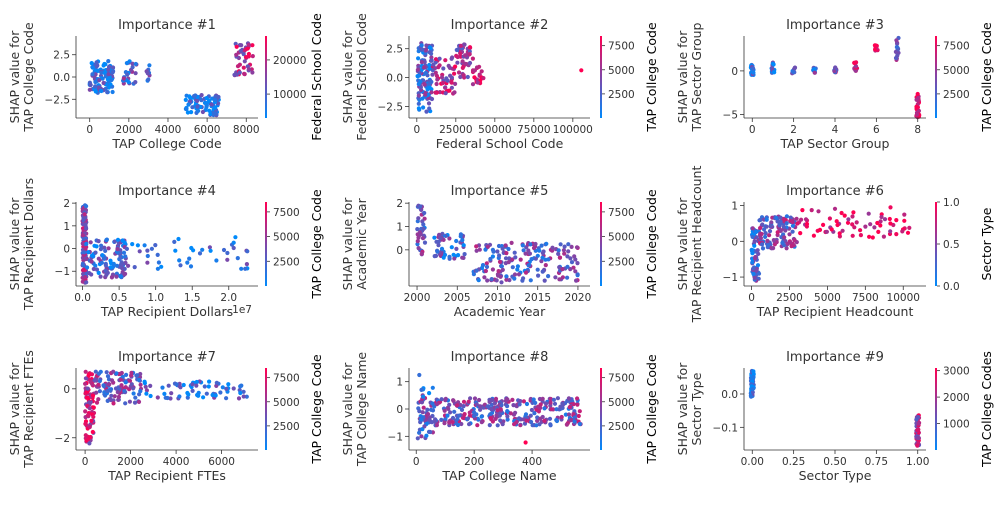  What do you see at coordinates (128, 130) in the screenshot?
I see `x-tick-label: 2000` at bounding box center [128, 130].